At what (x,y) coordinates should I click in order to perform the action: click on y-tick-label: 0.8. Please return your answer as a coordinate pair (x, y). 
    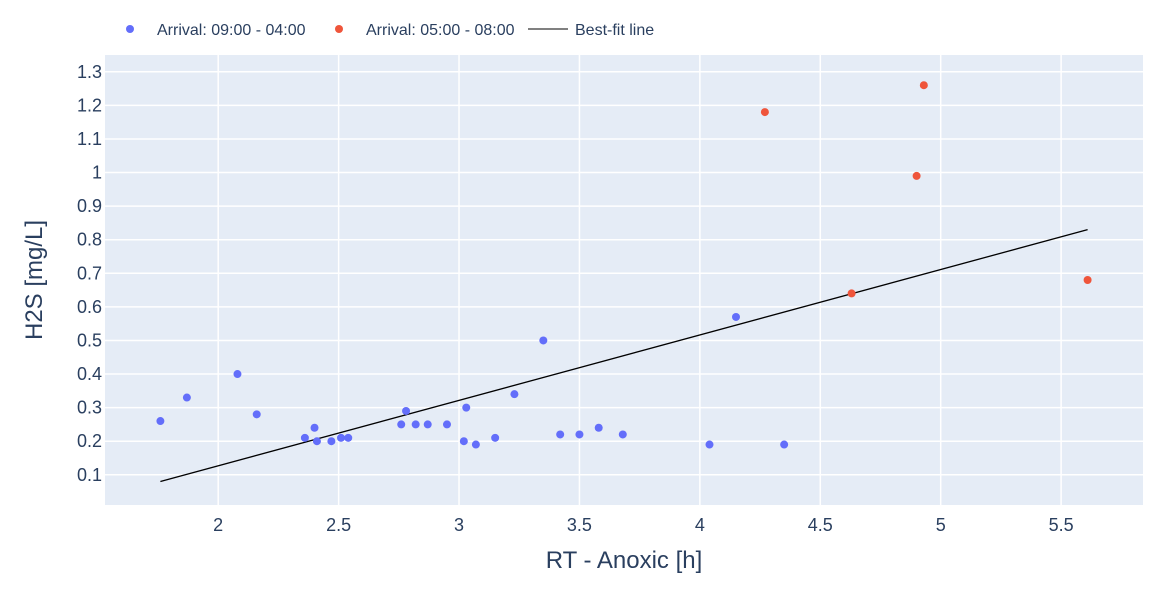
    Looking at the image, I should click on (89, 240).